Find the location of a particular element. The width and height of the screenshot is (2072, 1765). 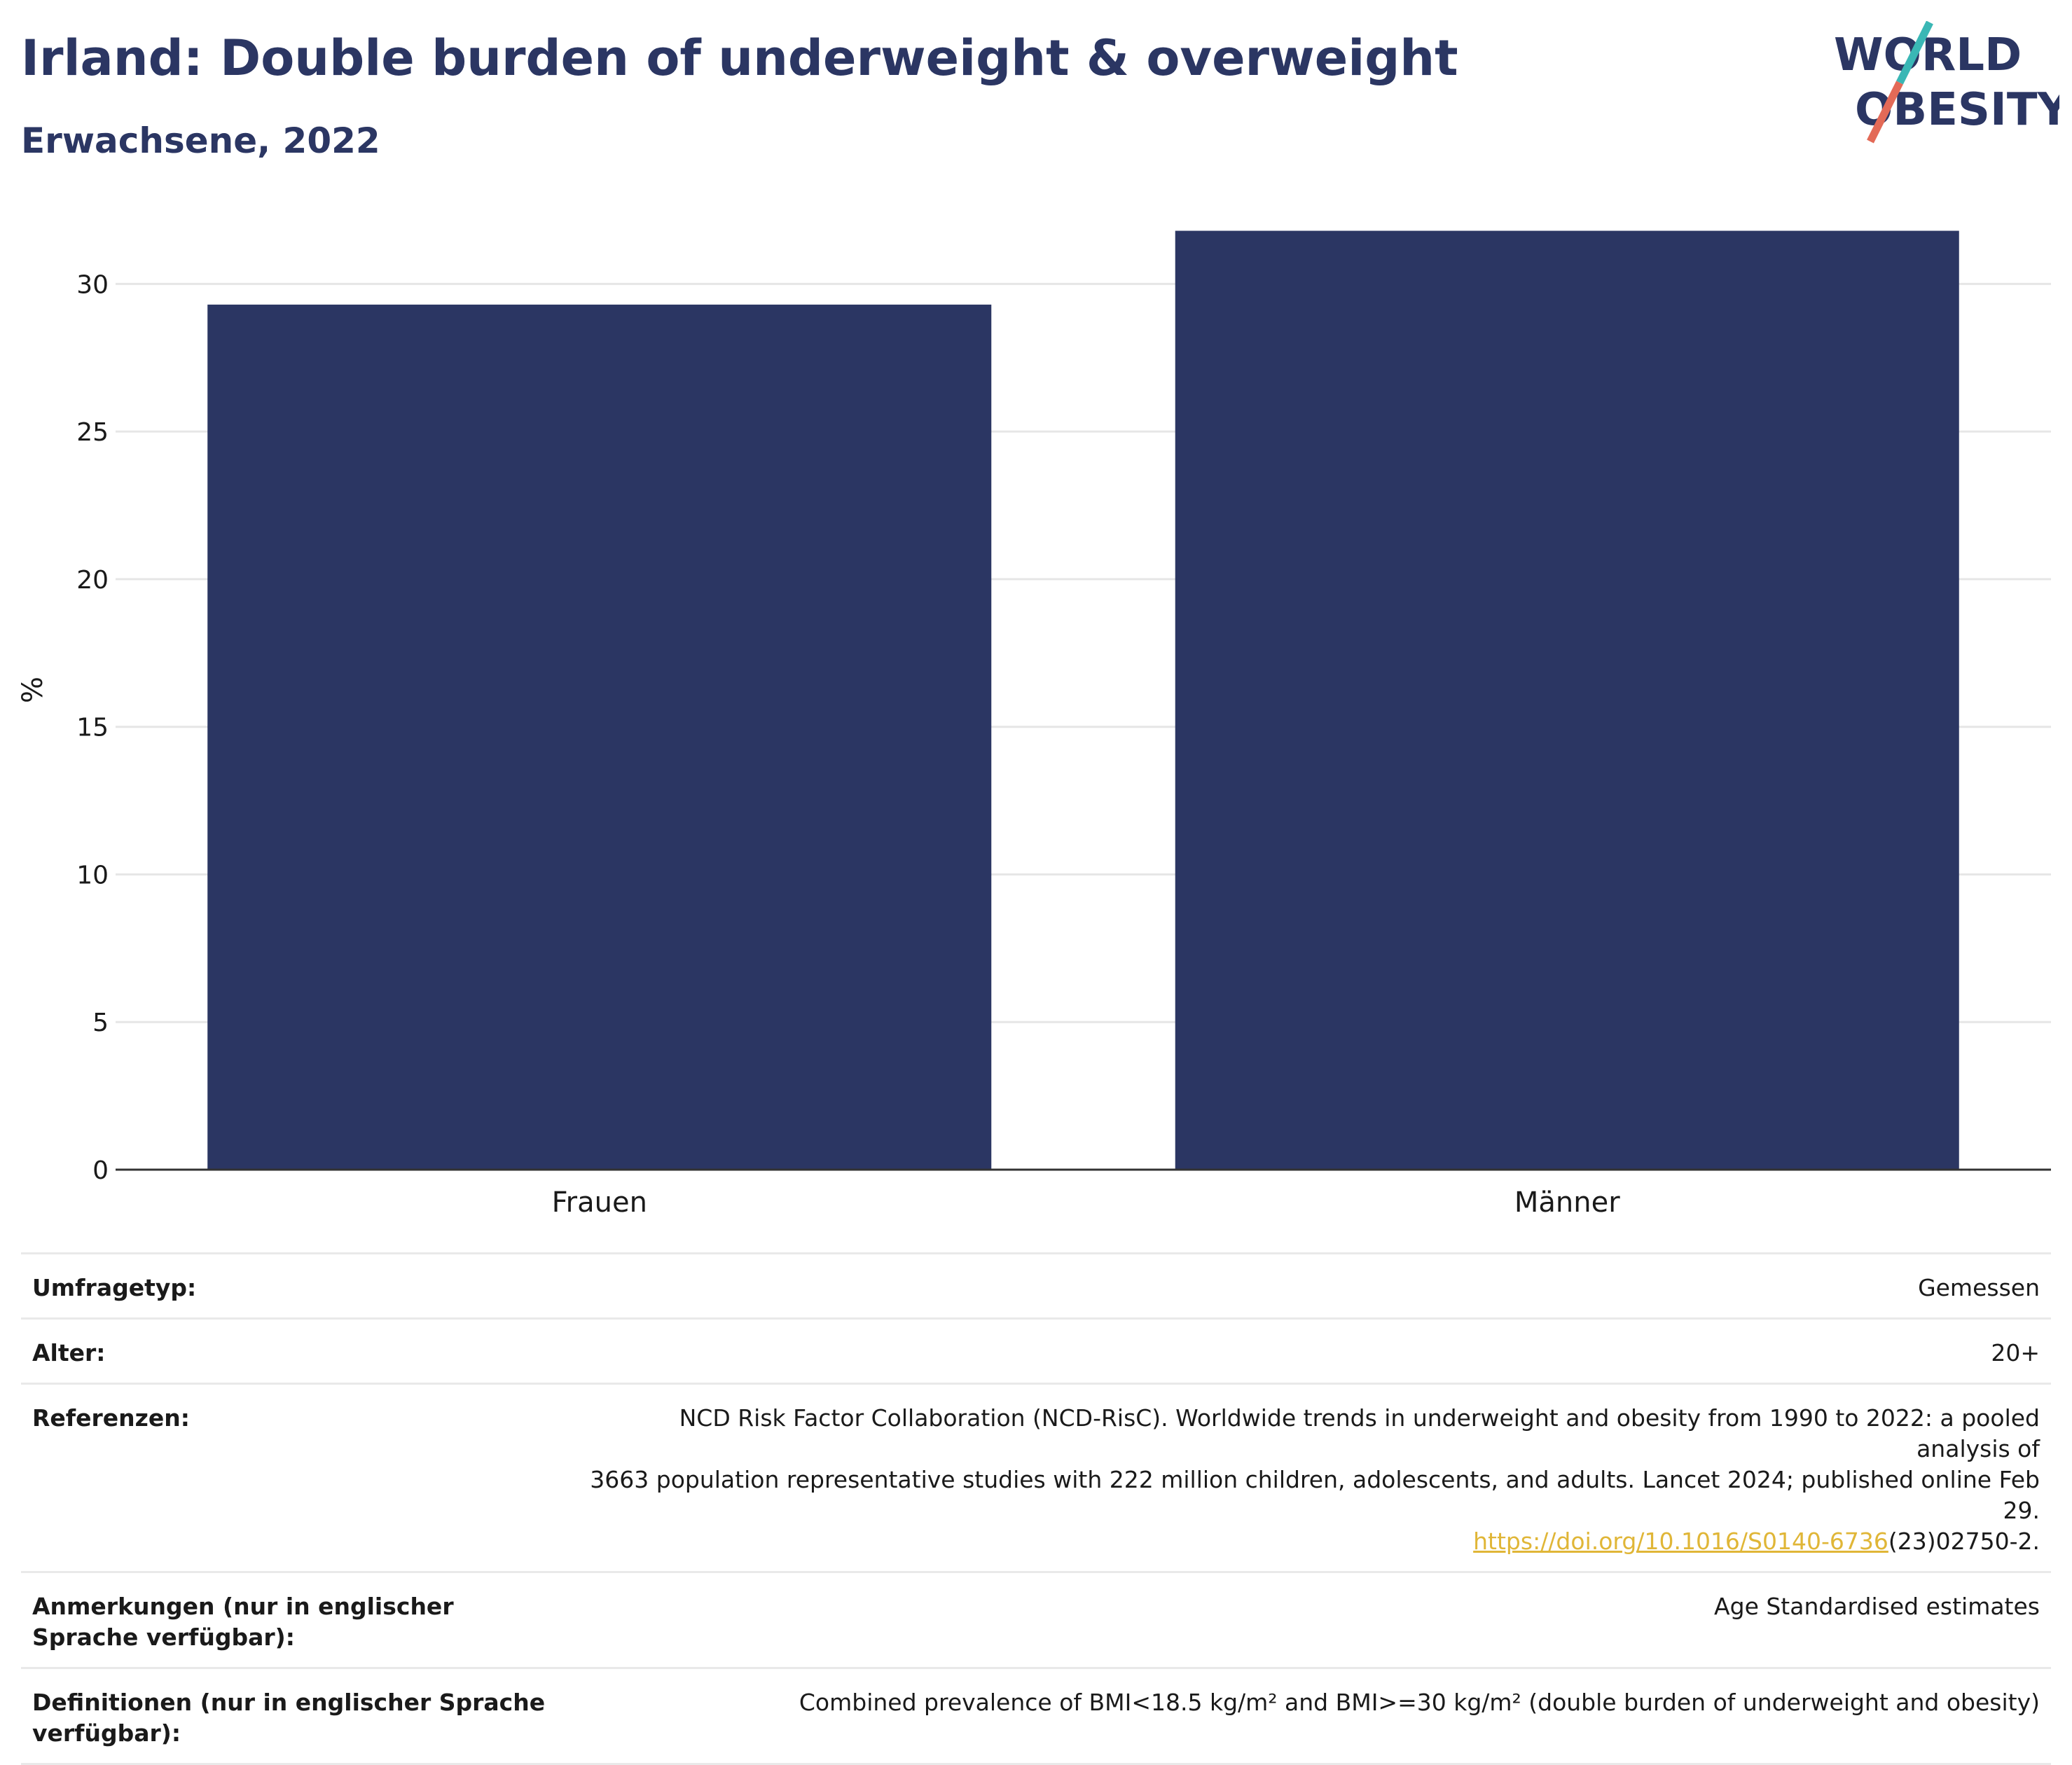

references-label: Referenzen: is located at coordinates (111, 1418).